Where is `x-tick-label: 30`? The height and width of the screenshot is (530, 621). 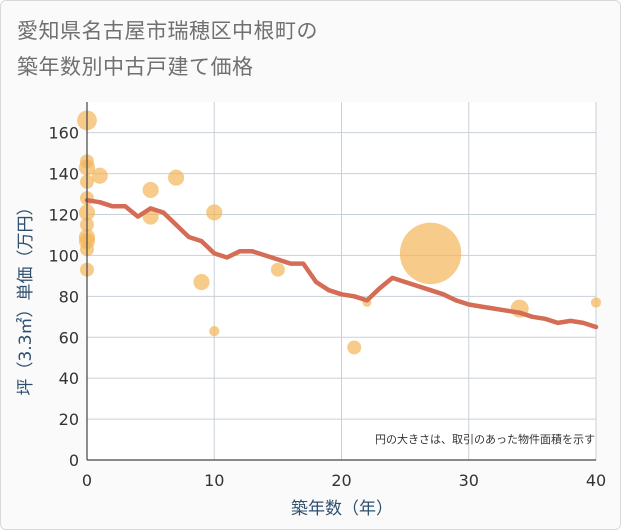 x-tick-label: 30 is located at coordinates (469, 480).